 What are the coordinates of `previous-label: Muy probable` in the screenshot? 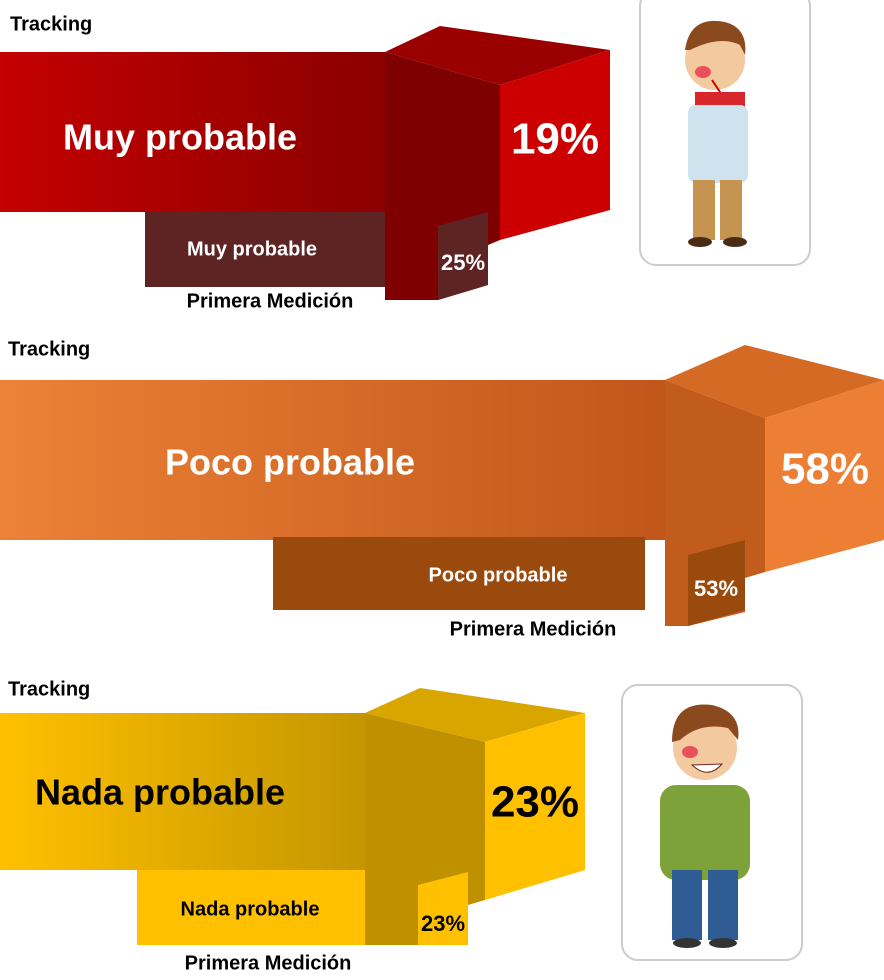 It's located at (252, 249).